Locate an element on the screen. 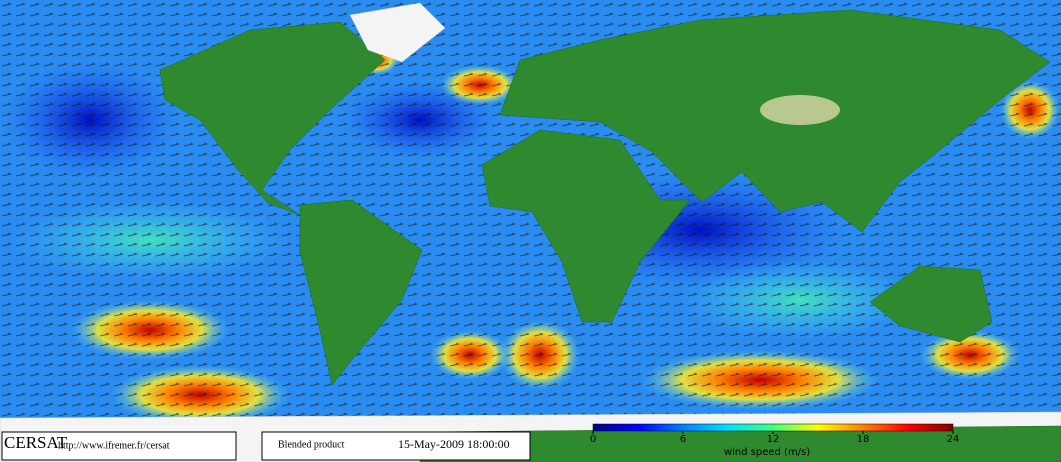 The height and width of the screenshot is (462, 1061). credit-box is located at coordinates (119, 446).